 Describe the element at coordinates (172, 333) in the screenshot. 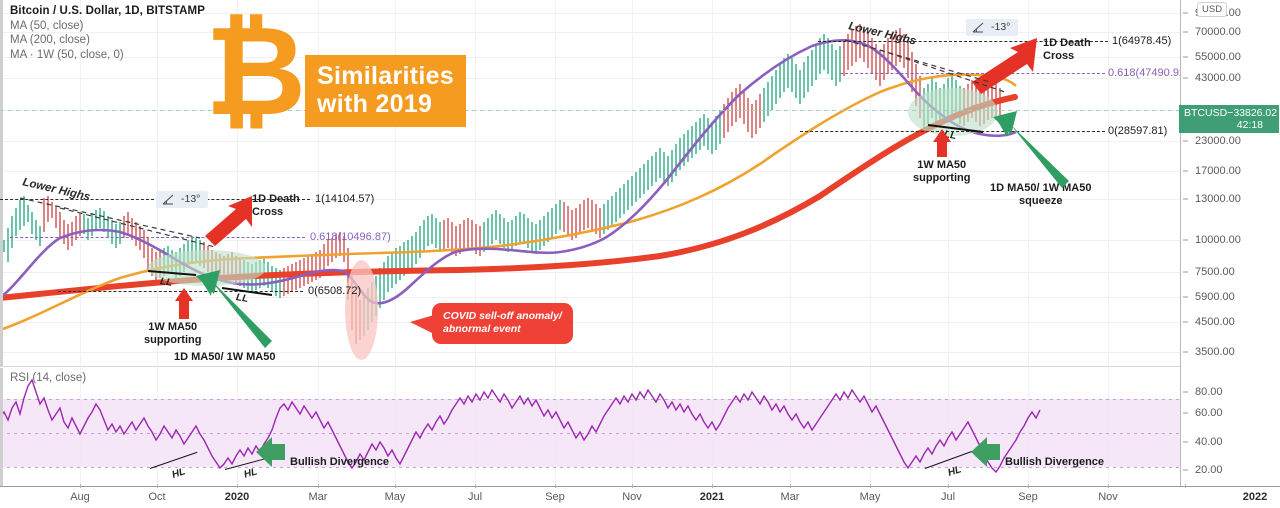

I see `ma50-support-label-2019: 1W MA50 supporting` at that location.